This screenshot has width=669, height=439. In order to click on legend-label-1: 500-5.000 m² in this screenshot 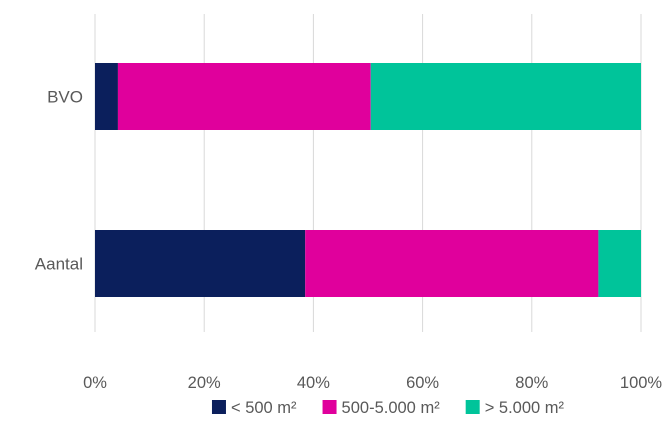, I will do `click(391, 408)`.